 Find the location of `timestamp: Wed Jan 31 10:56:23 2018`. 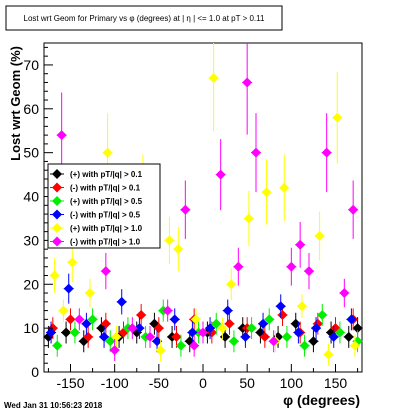

timestamp: Wed Jan 31 10:56:23 2018 is located at coordinates (53, 405).